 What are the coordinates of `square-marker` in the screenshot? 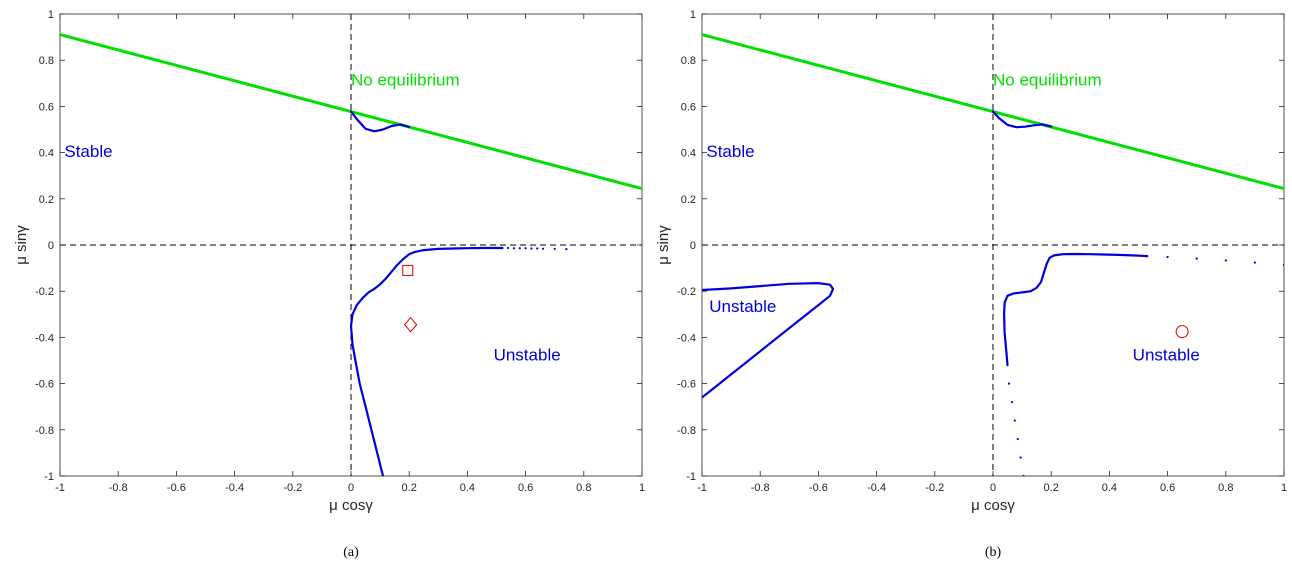 It's located at (408, 270).